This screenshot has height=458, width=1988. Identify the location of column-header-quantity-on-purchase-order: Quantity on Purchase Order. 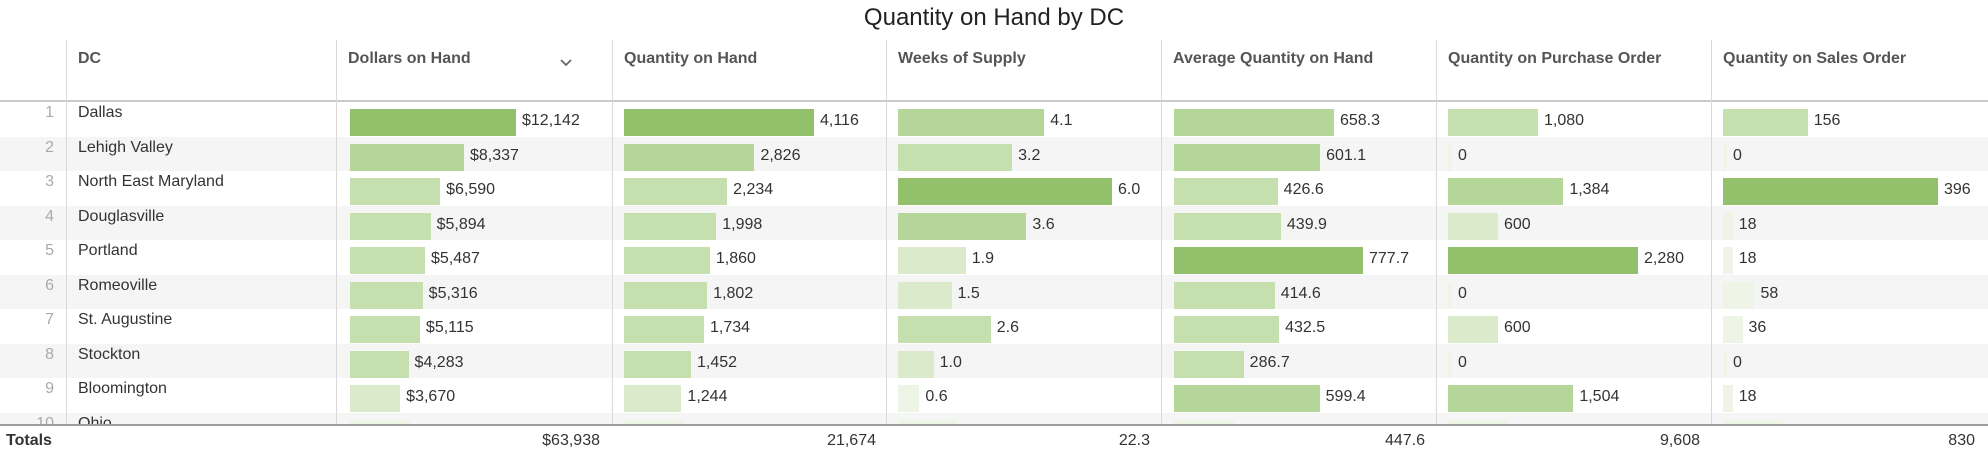
(1555, 58).